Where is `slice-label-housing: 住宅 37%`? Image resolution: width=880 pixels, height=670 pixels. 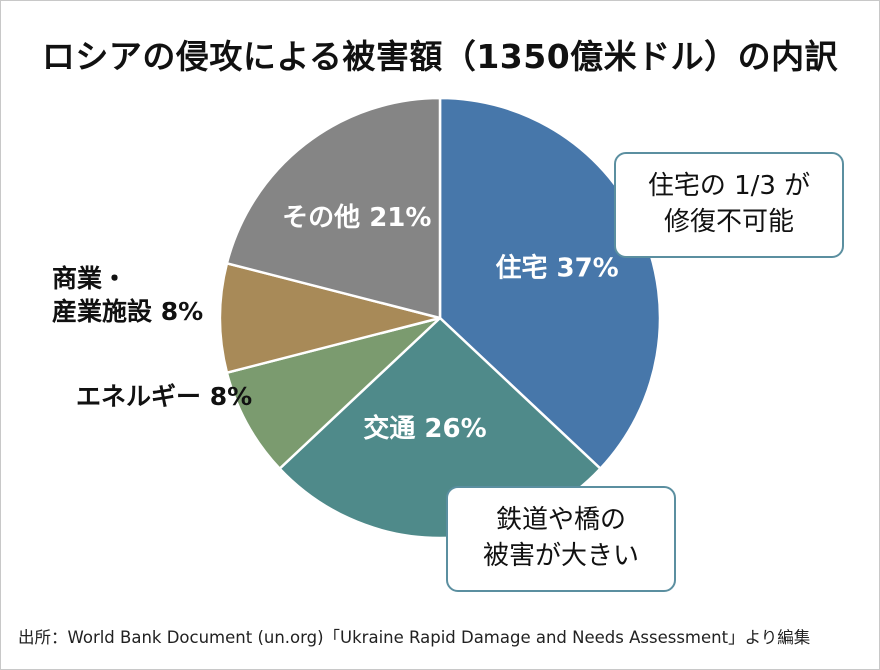 slice-label-housing: 住宅 37% is located at coordinates (556, 267).